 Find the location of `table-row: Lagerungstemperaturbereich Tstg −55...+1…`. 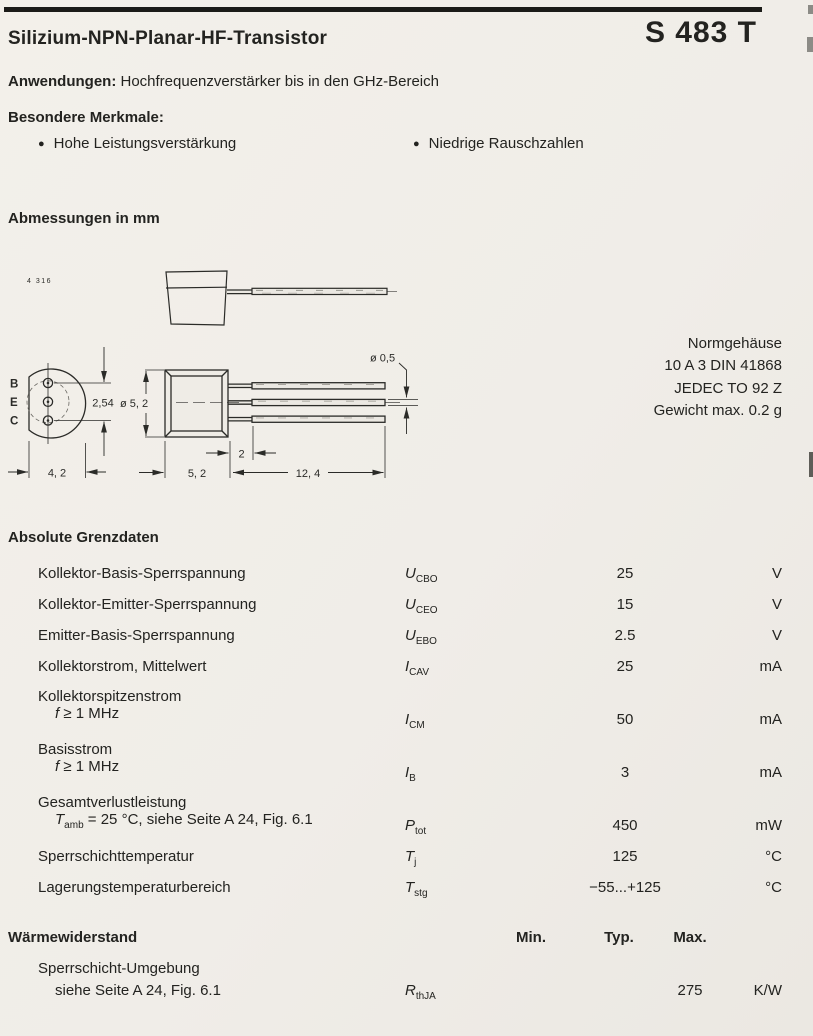

table-row: Lagerungstemperaturbereich Tstg −55...+1… is located at coordinates (406, 887).